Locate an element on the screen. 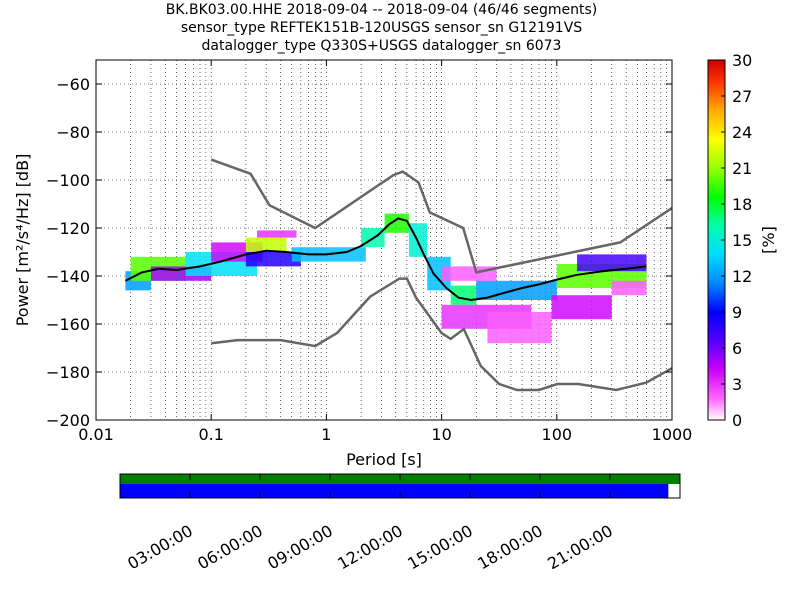 Image resolution: width=800 pixels, height=600 pixels. colorbar-tick-label: 18 is located at coordinates (742, 204).